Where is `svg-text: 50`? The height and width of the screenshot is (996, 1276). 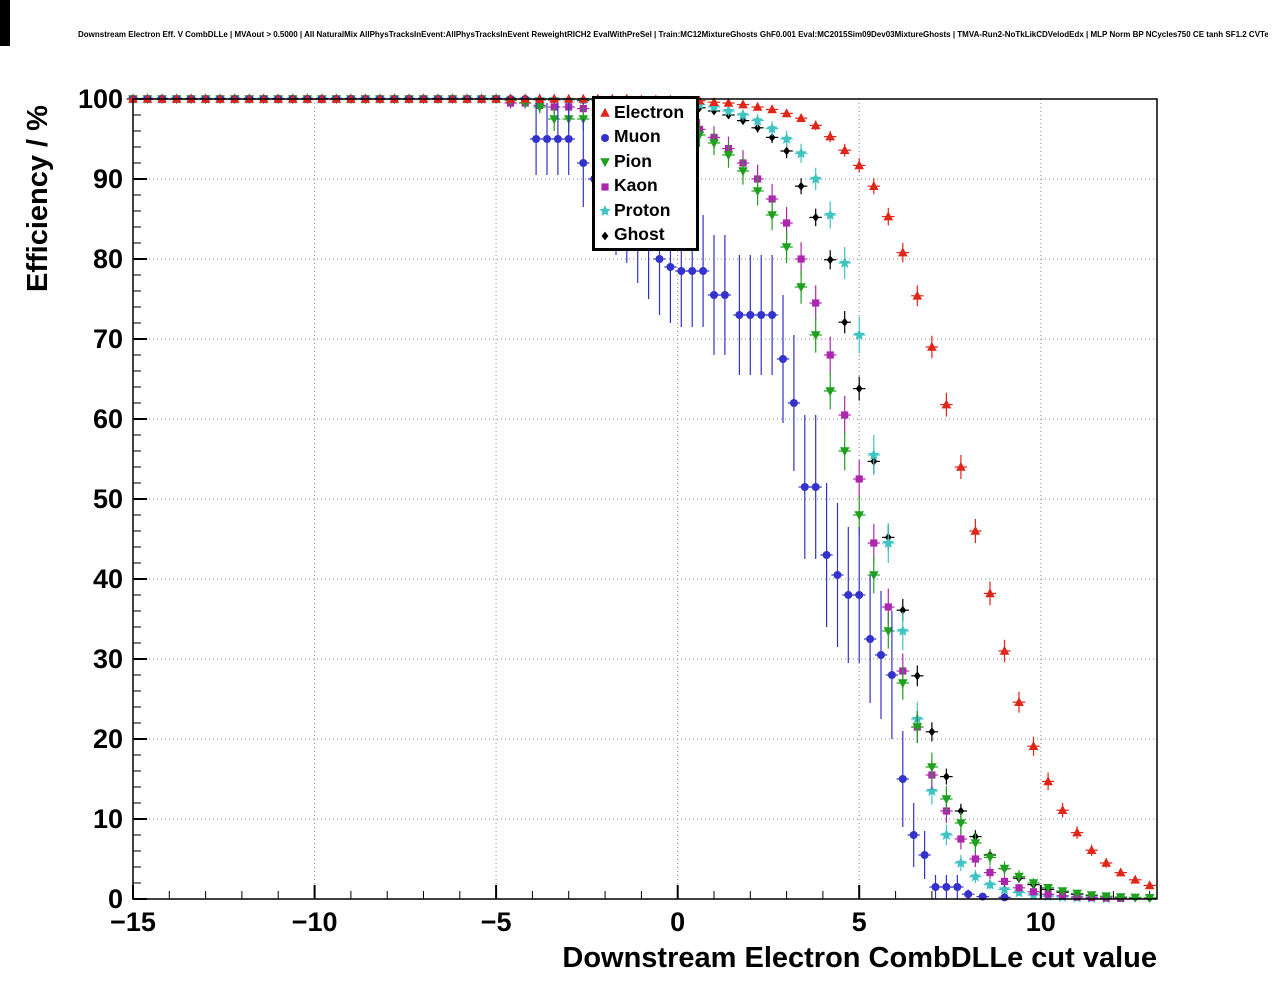 svg-text: 50 is located at coordinates (108, 499).